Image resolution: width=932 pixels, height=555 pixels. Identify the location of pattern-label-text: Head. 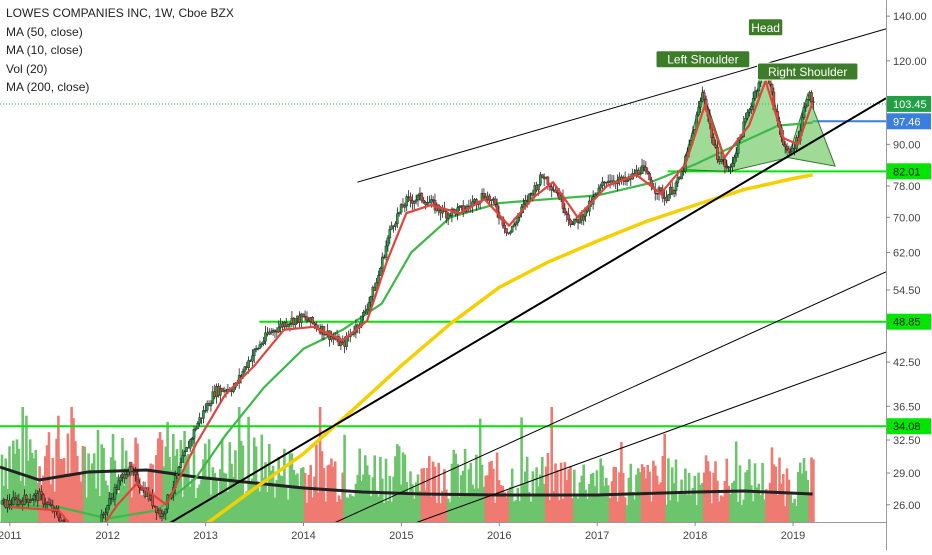
(765, 28).